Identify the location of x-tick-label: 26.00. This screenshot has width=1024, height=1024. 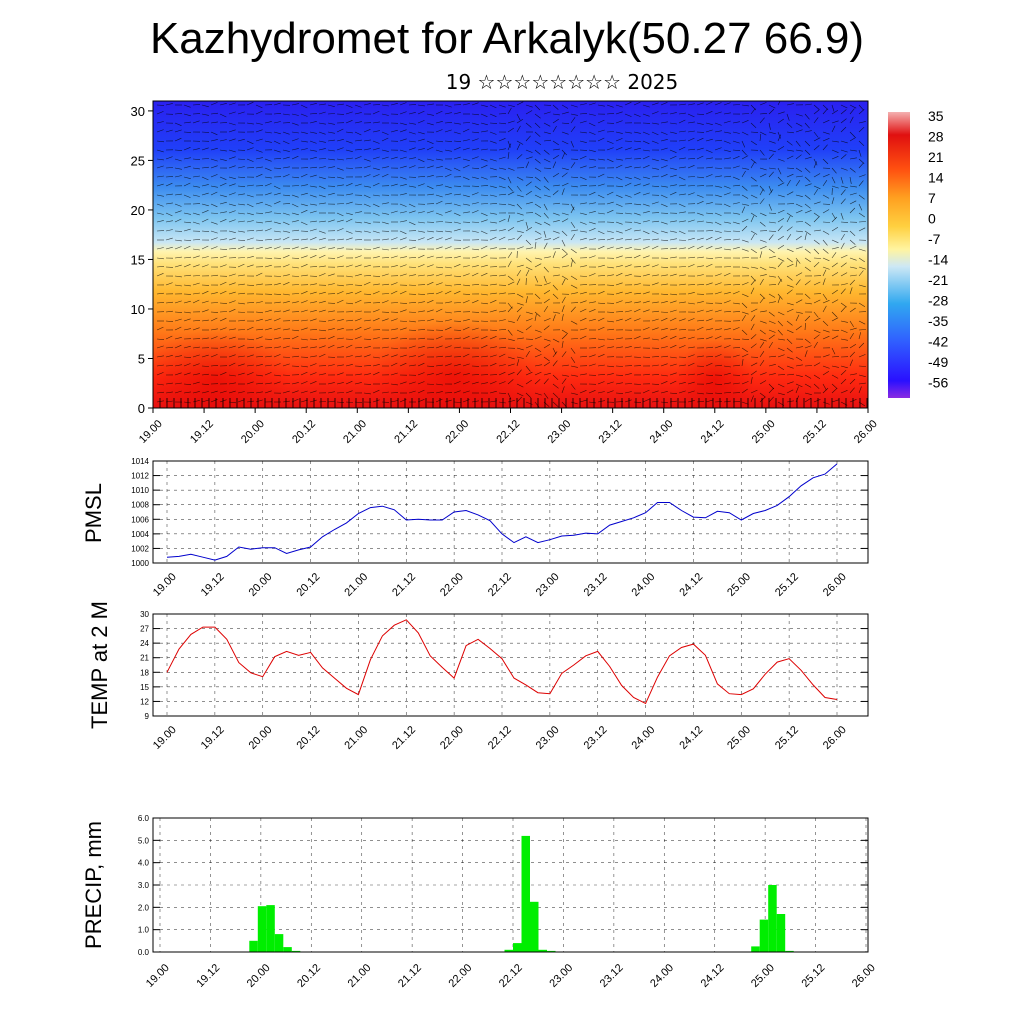
(866, 432).